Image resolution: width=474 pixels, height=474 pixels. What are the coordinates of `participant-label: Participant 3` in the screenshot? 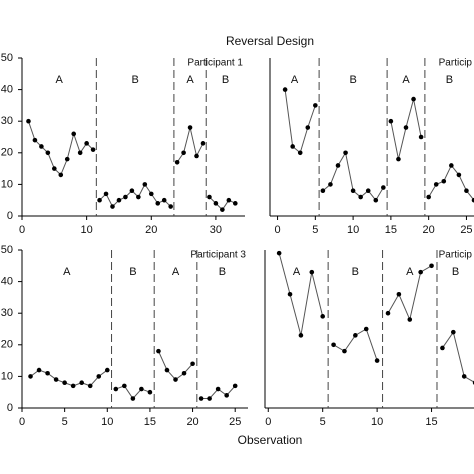 It's located at (218, 255).